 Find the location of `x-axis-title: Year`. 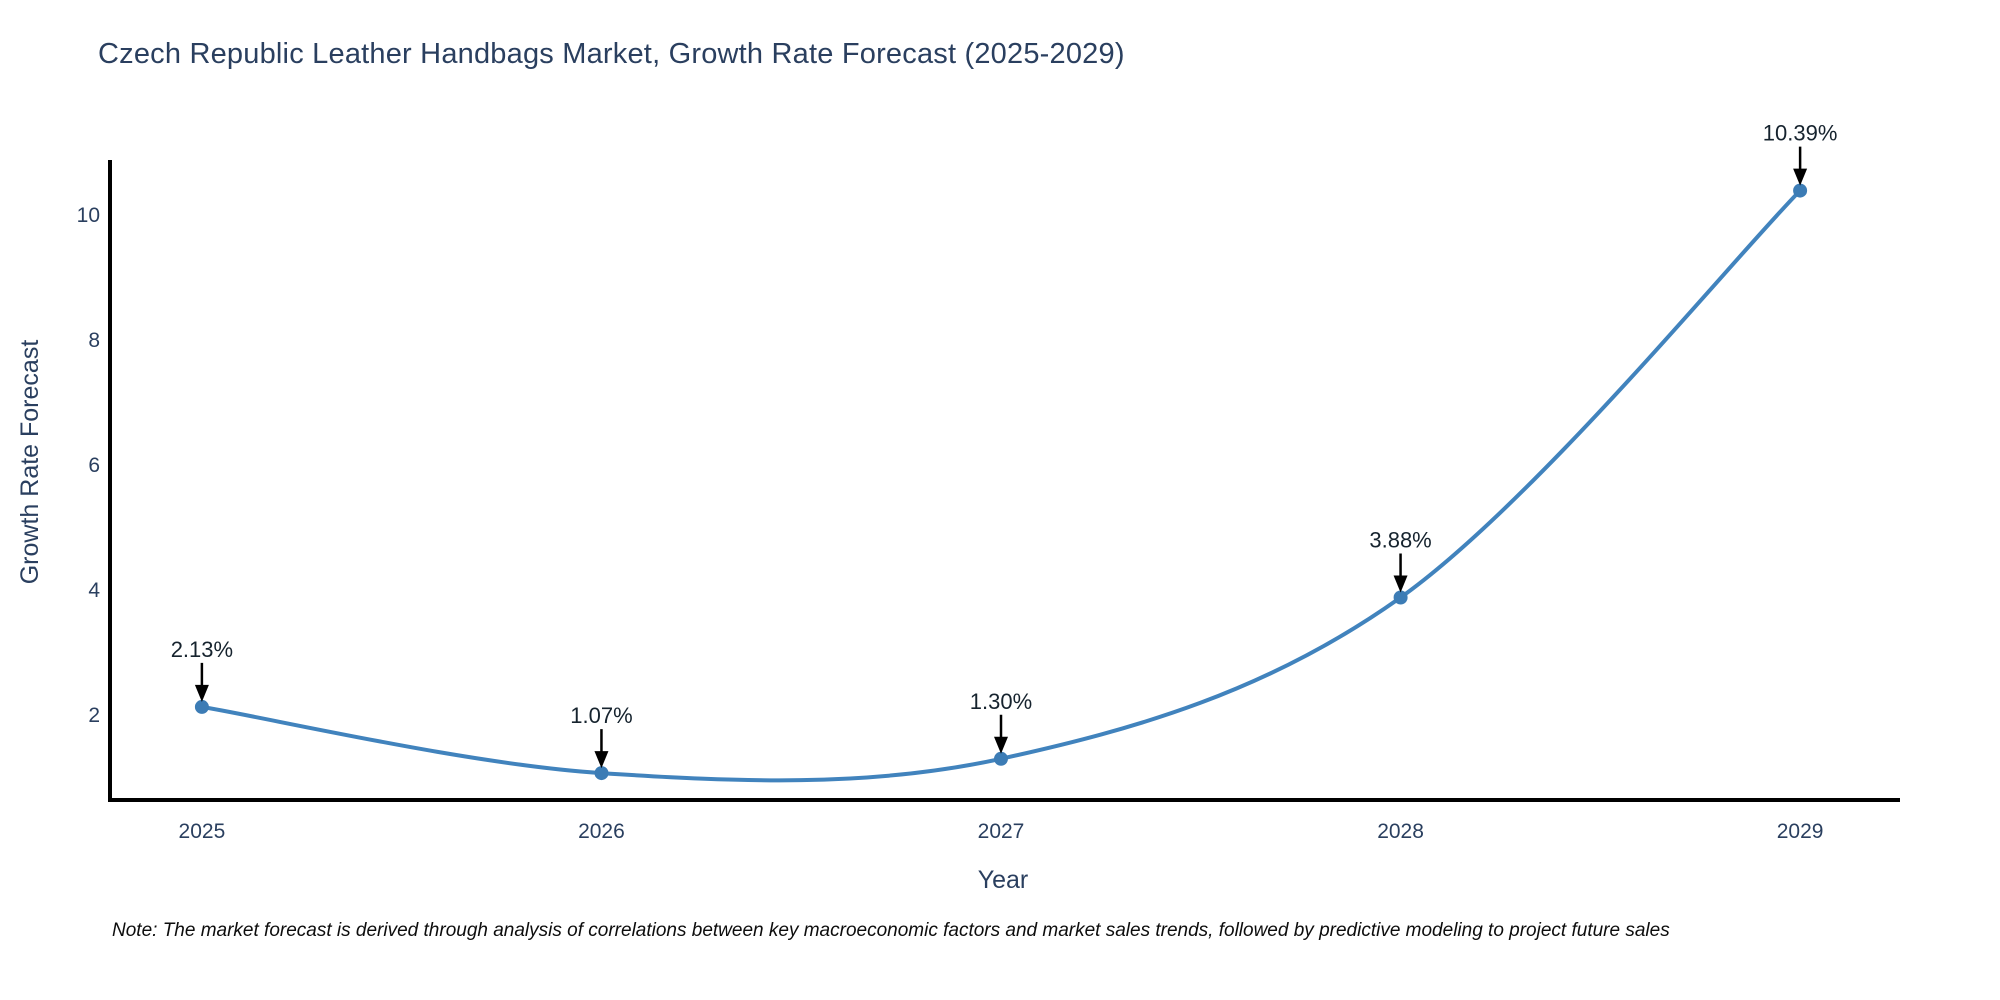

x-axis-title: Year is located at coordinates (1003, 880).